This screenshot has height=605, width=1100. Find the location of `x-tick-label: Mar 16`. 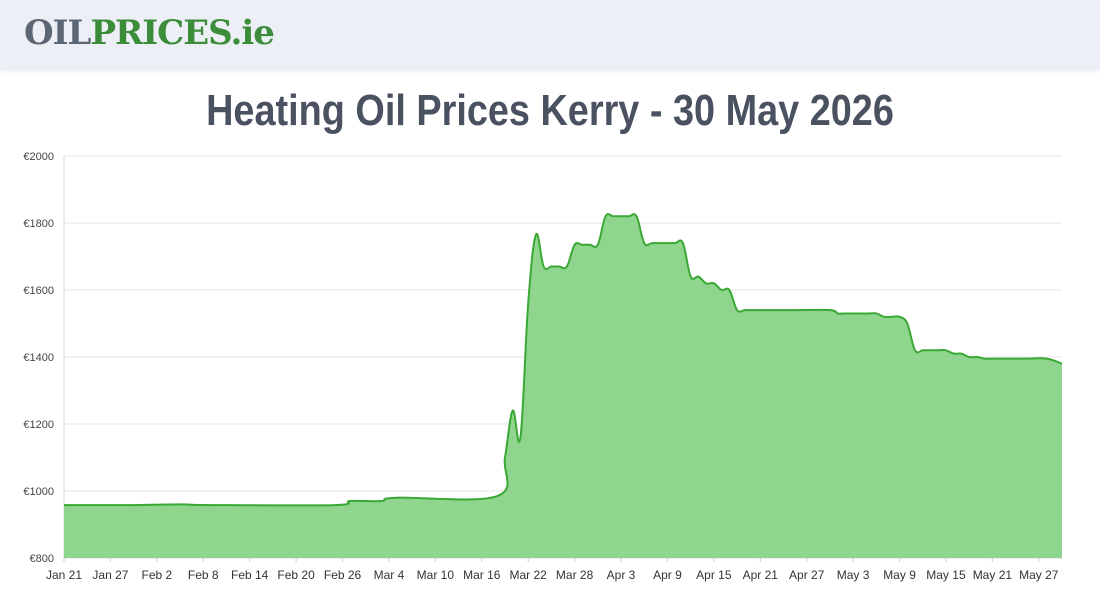

x-tick-label: Mar 16 is located at coordinates (482, 575).